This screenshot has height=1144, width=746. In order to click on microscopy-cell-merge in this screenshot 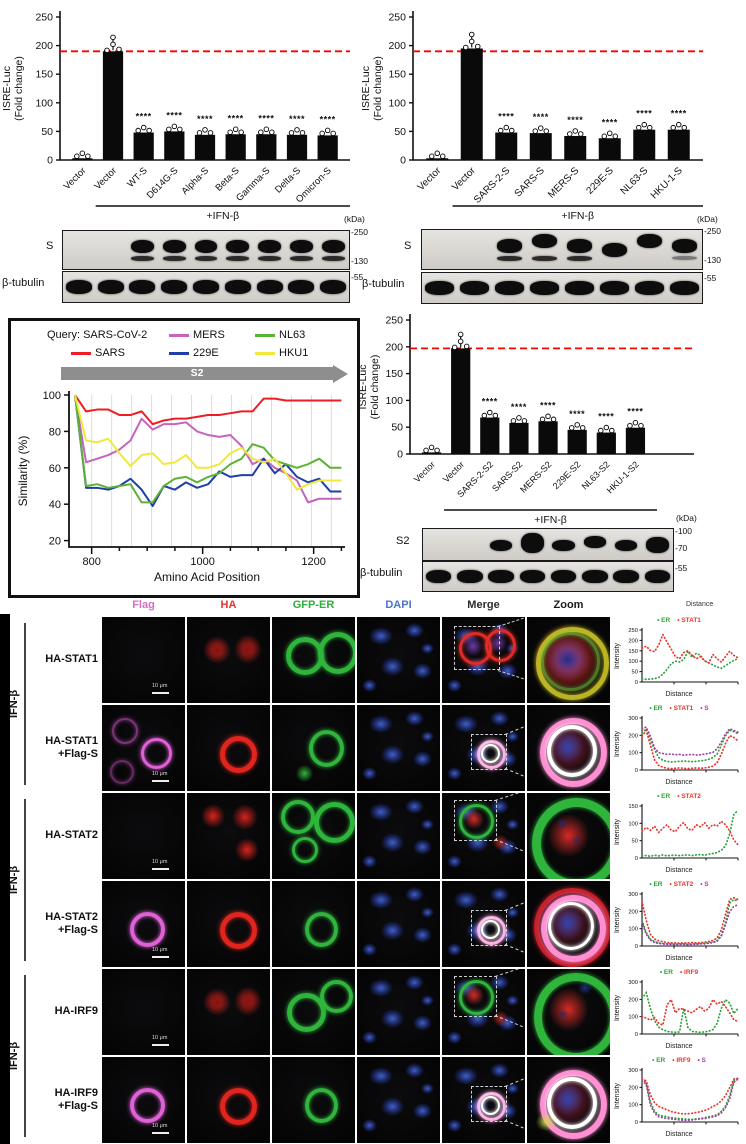, I will do `click(483, 1012)`.